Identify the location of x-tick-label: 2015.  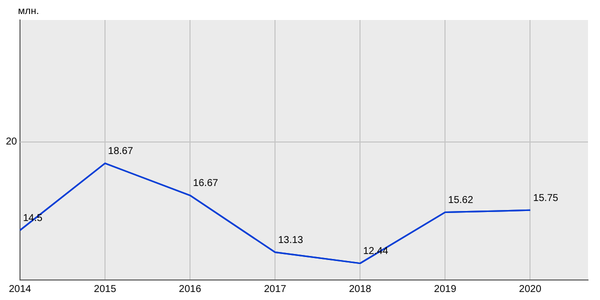
(105, 289).